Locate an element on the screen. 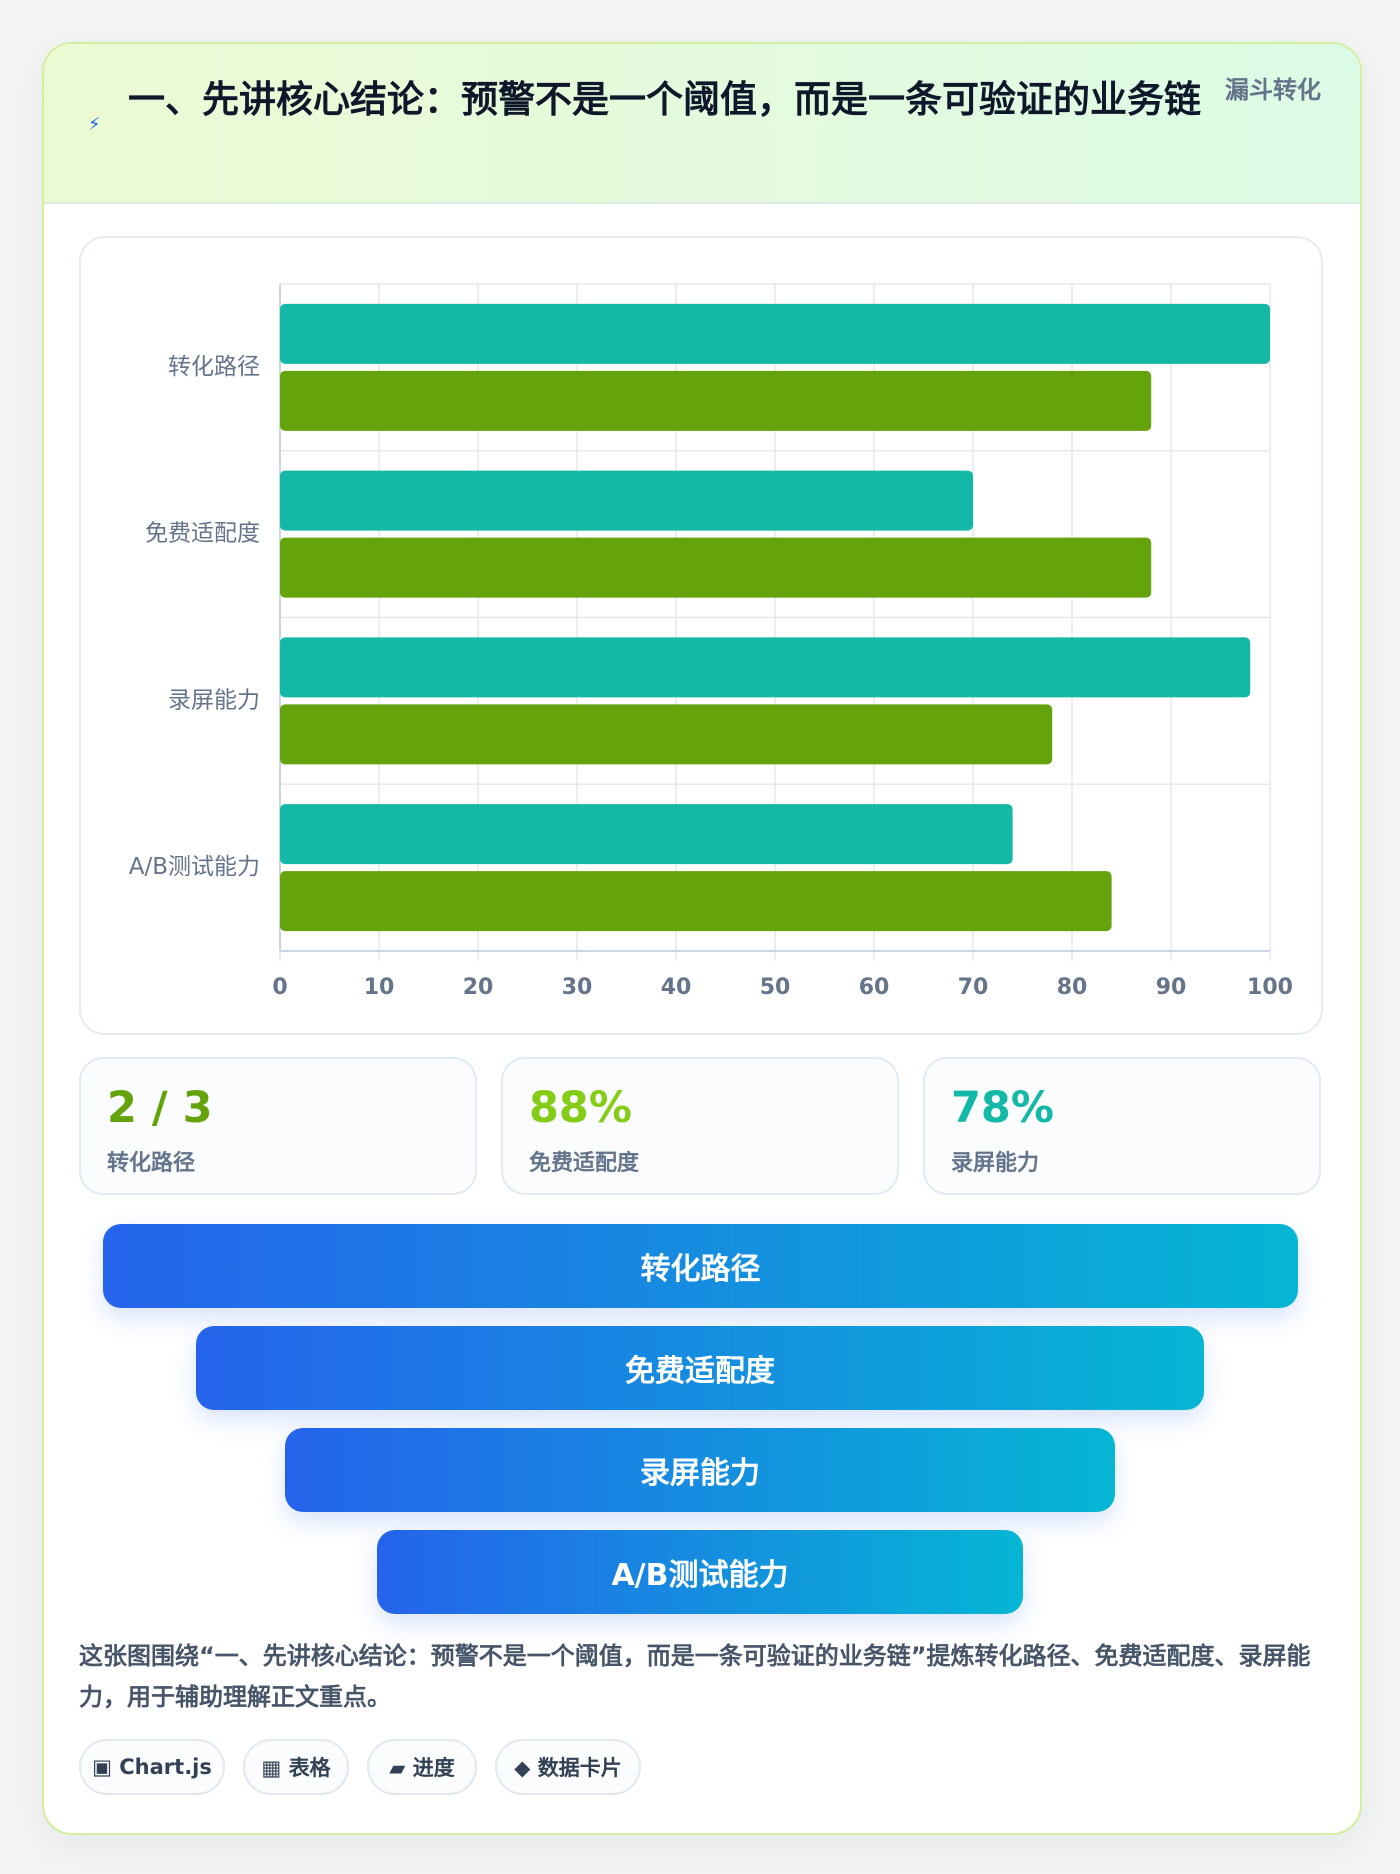  x-tick-label: 40 is located at coordinates (676, 987).